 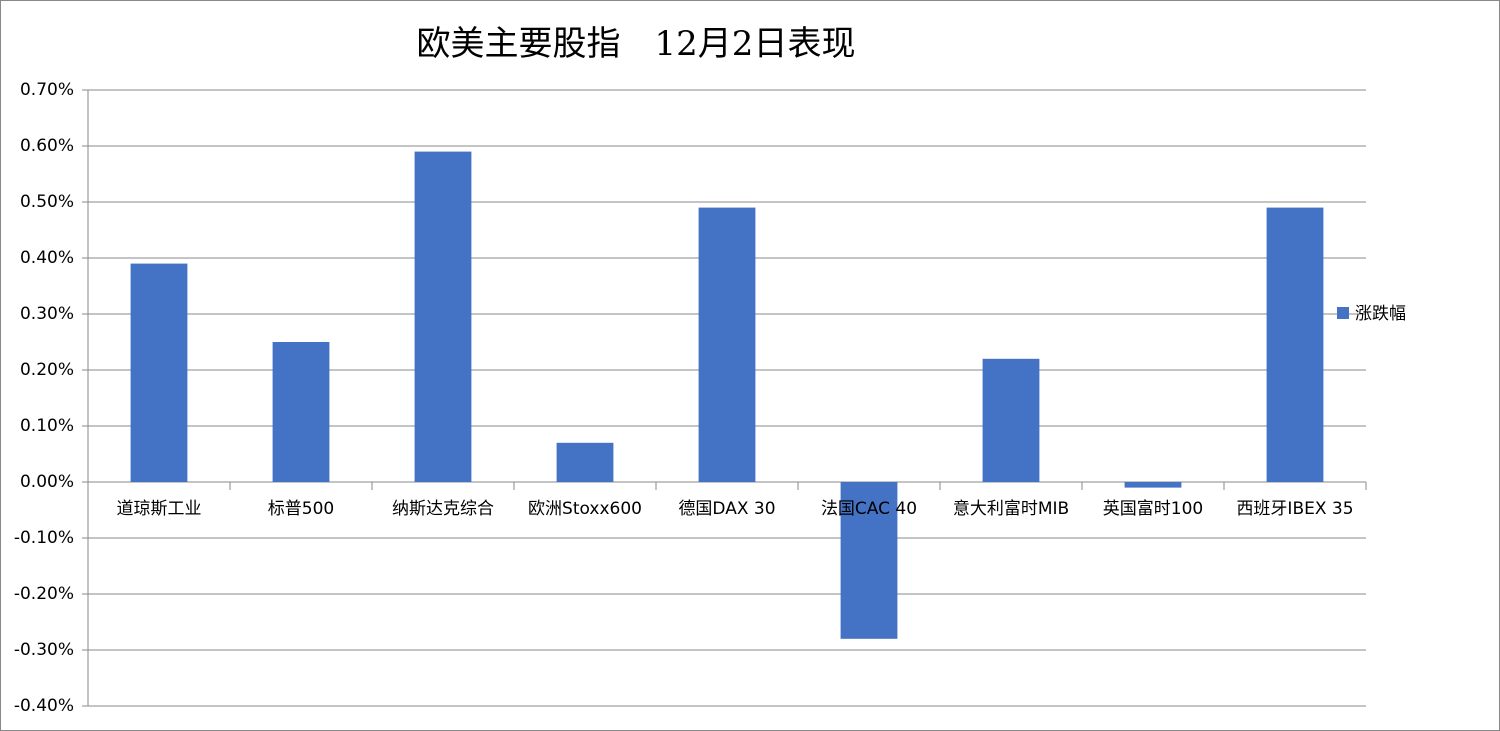 What do you see at coordinates (47, 90) in the screenshot?
I see `y-tick-label: 0.70%` at bounding box center [47, 90].